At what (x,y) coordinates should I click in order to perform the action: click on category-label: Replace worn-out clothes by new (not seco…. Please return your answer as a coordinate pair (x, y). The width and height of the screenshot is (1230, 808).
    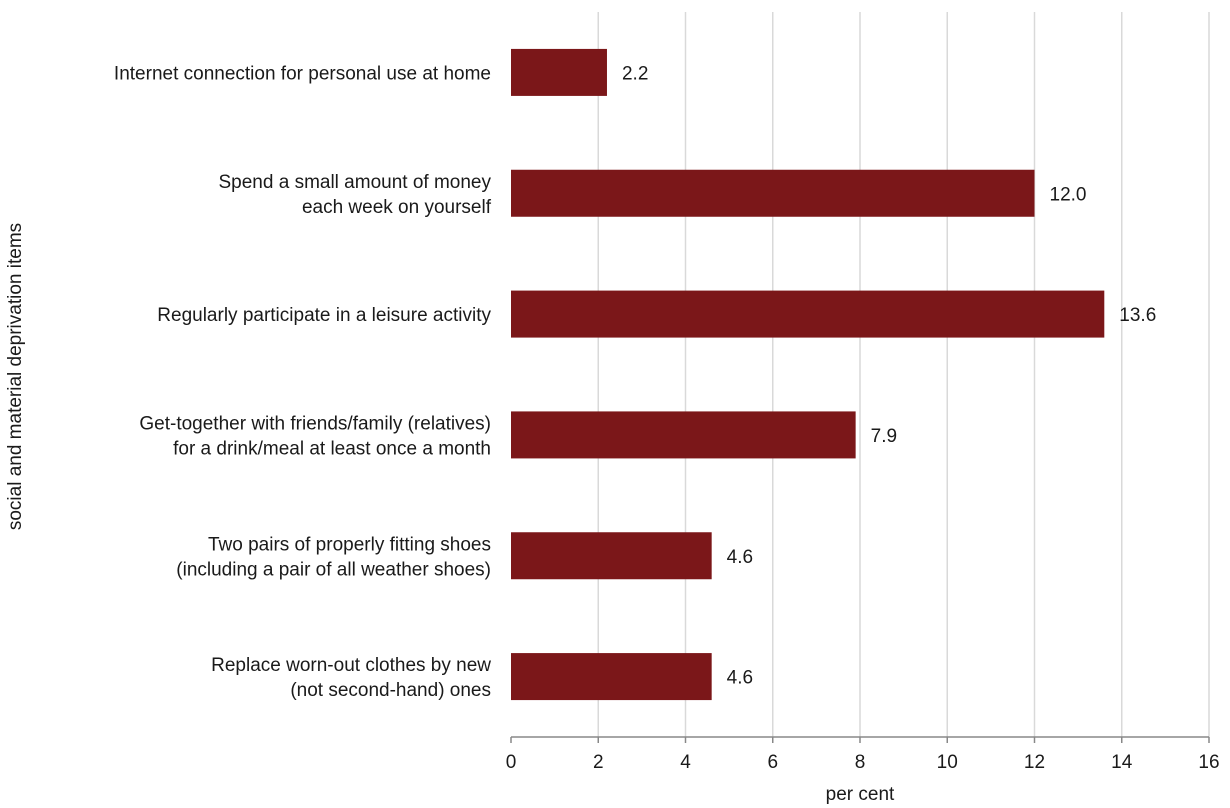
    Looking at the image, I should click on (351, 678).